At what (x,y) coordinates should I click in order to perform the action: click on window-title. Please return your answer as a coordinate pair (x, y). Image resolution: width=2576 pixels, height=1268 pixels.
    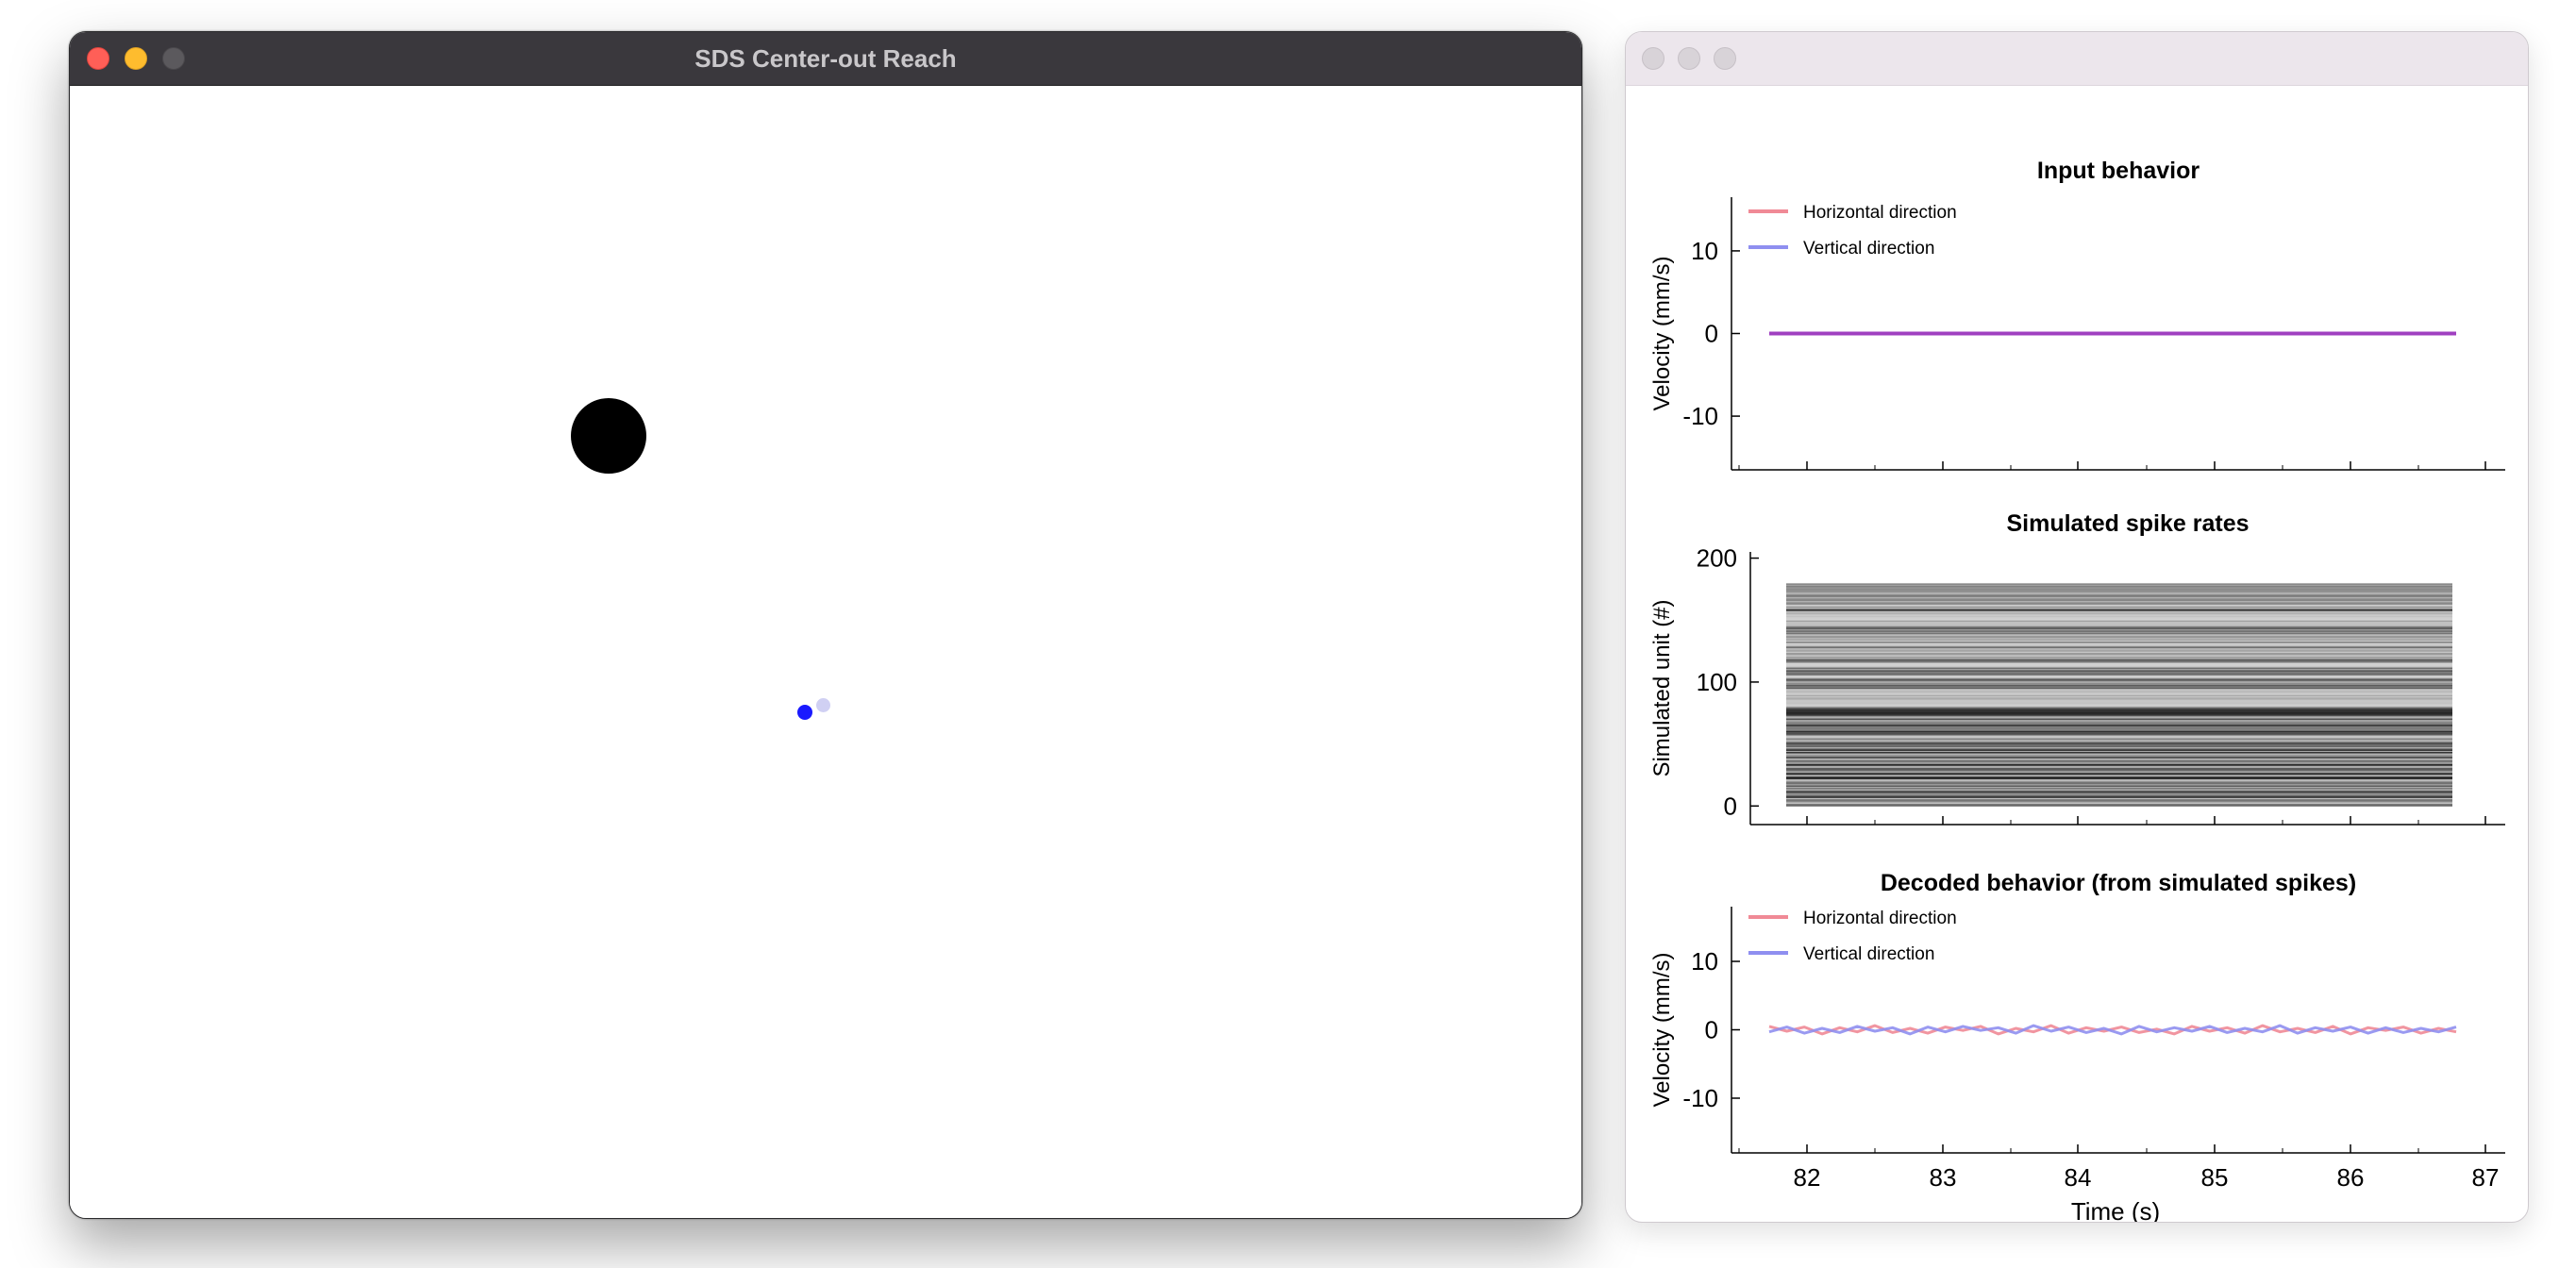
    Looking at the image, I should click on (2077, 59).